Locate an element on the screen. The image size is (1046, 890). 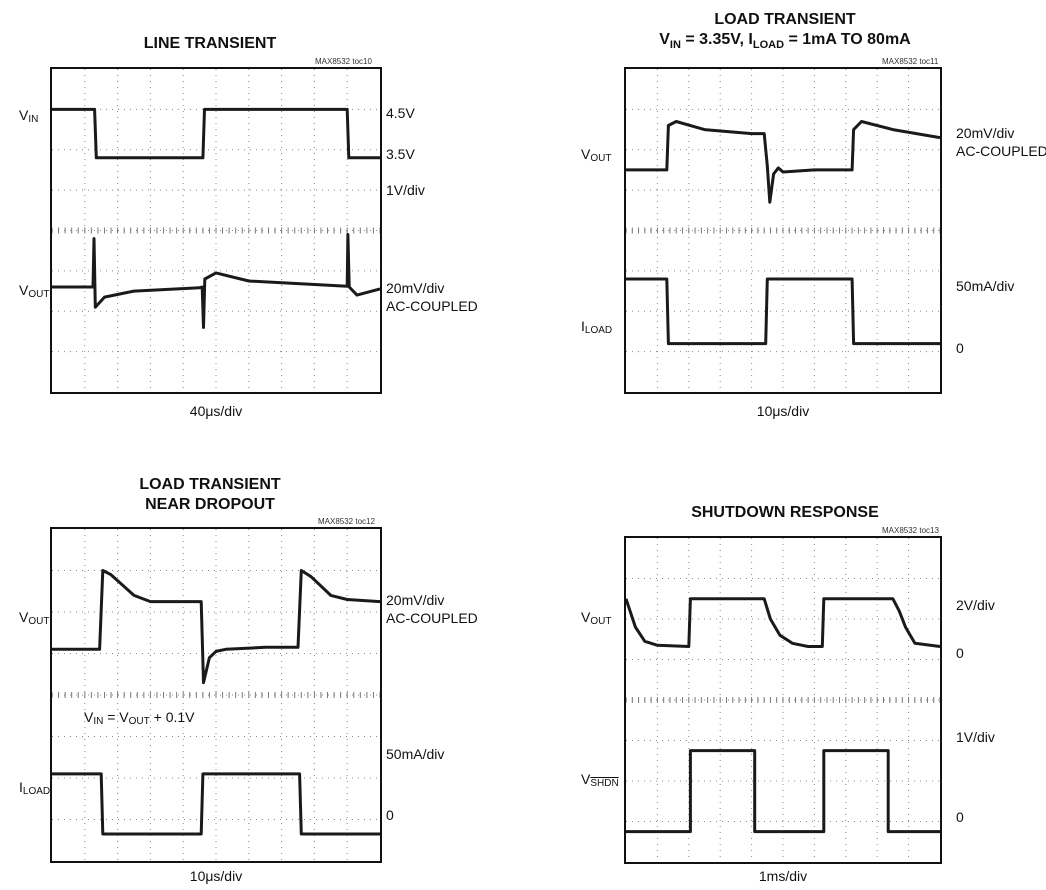
toc-label: MAX8532 toc11 is located at coordinates (910, 61).